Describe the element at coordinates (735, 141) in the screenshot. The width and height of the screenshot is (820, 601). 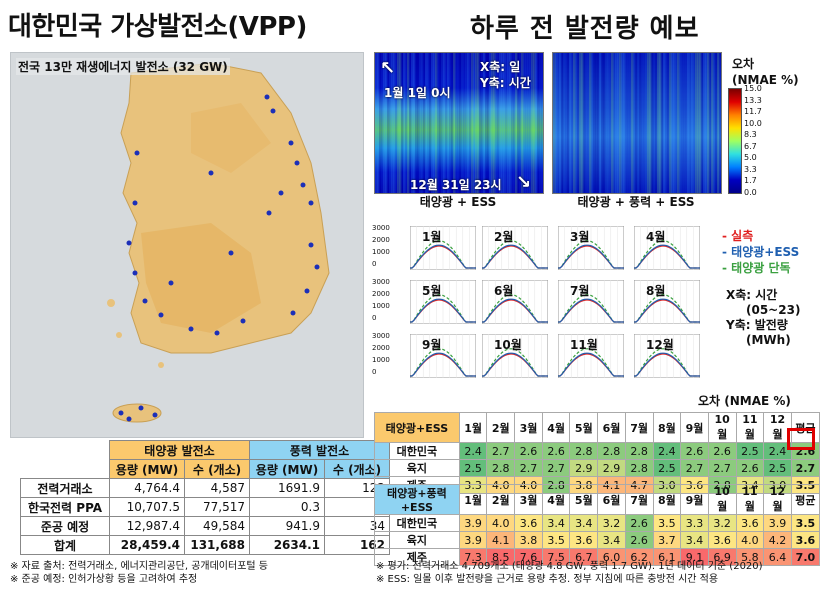
I see `colorbar` at that location.